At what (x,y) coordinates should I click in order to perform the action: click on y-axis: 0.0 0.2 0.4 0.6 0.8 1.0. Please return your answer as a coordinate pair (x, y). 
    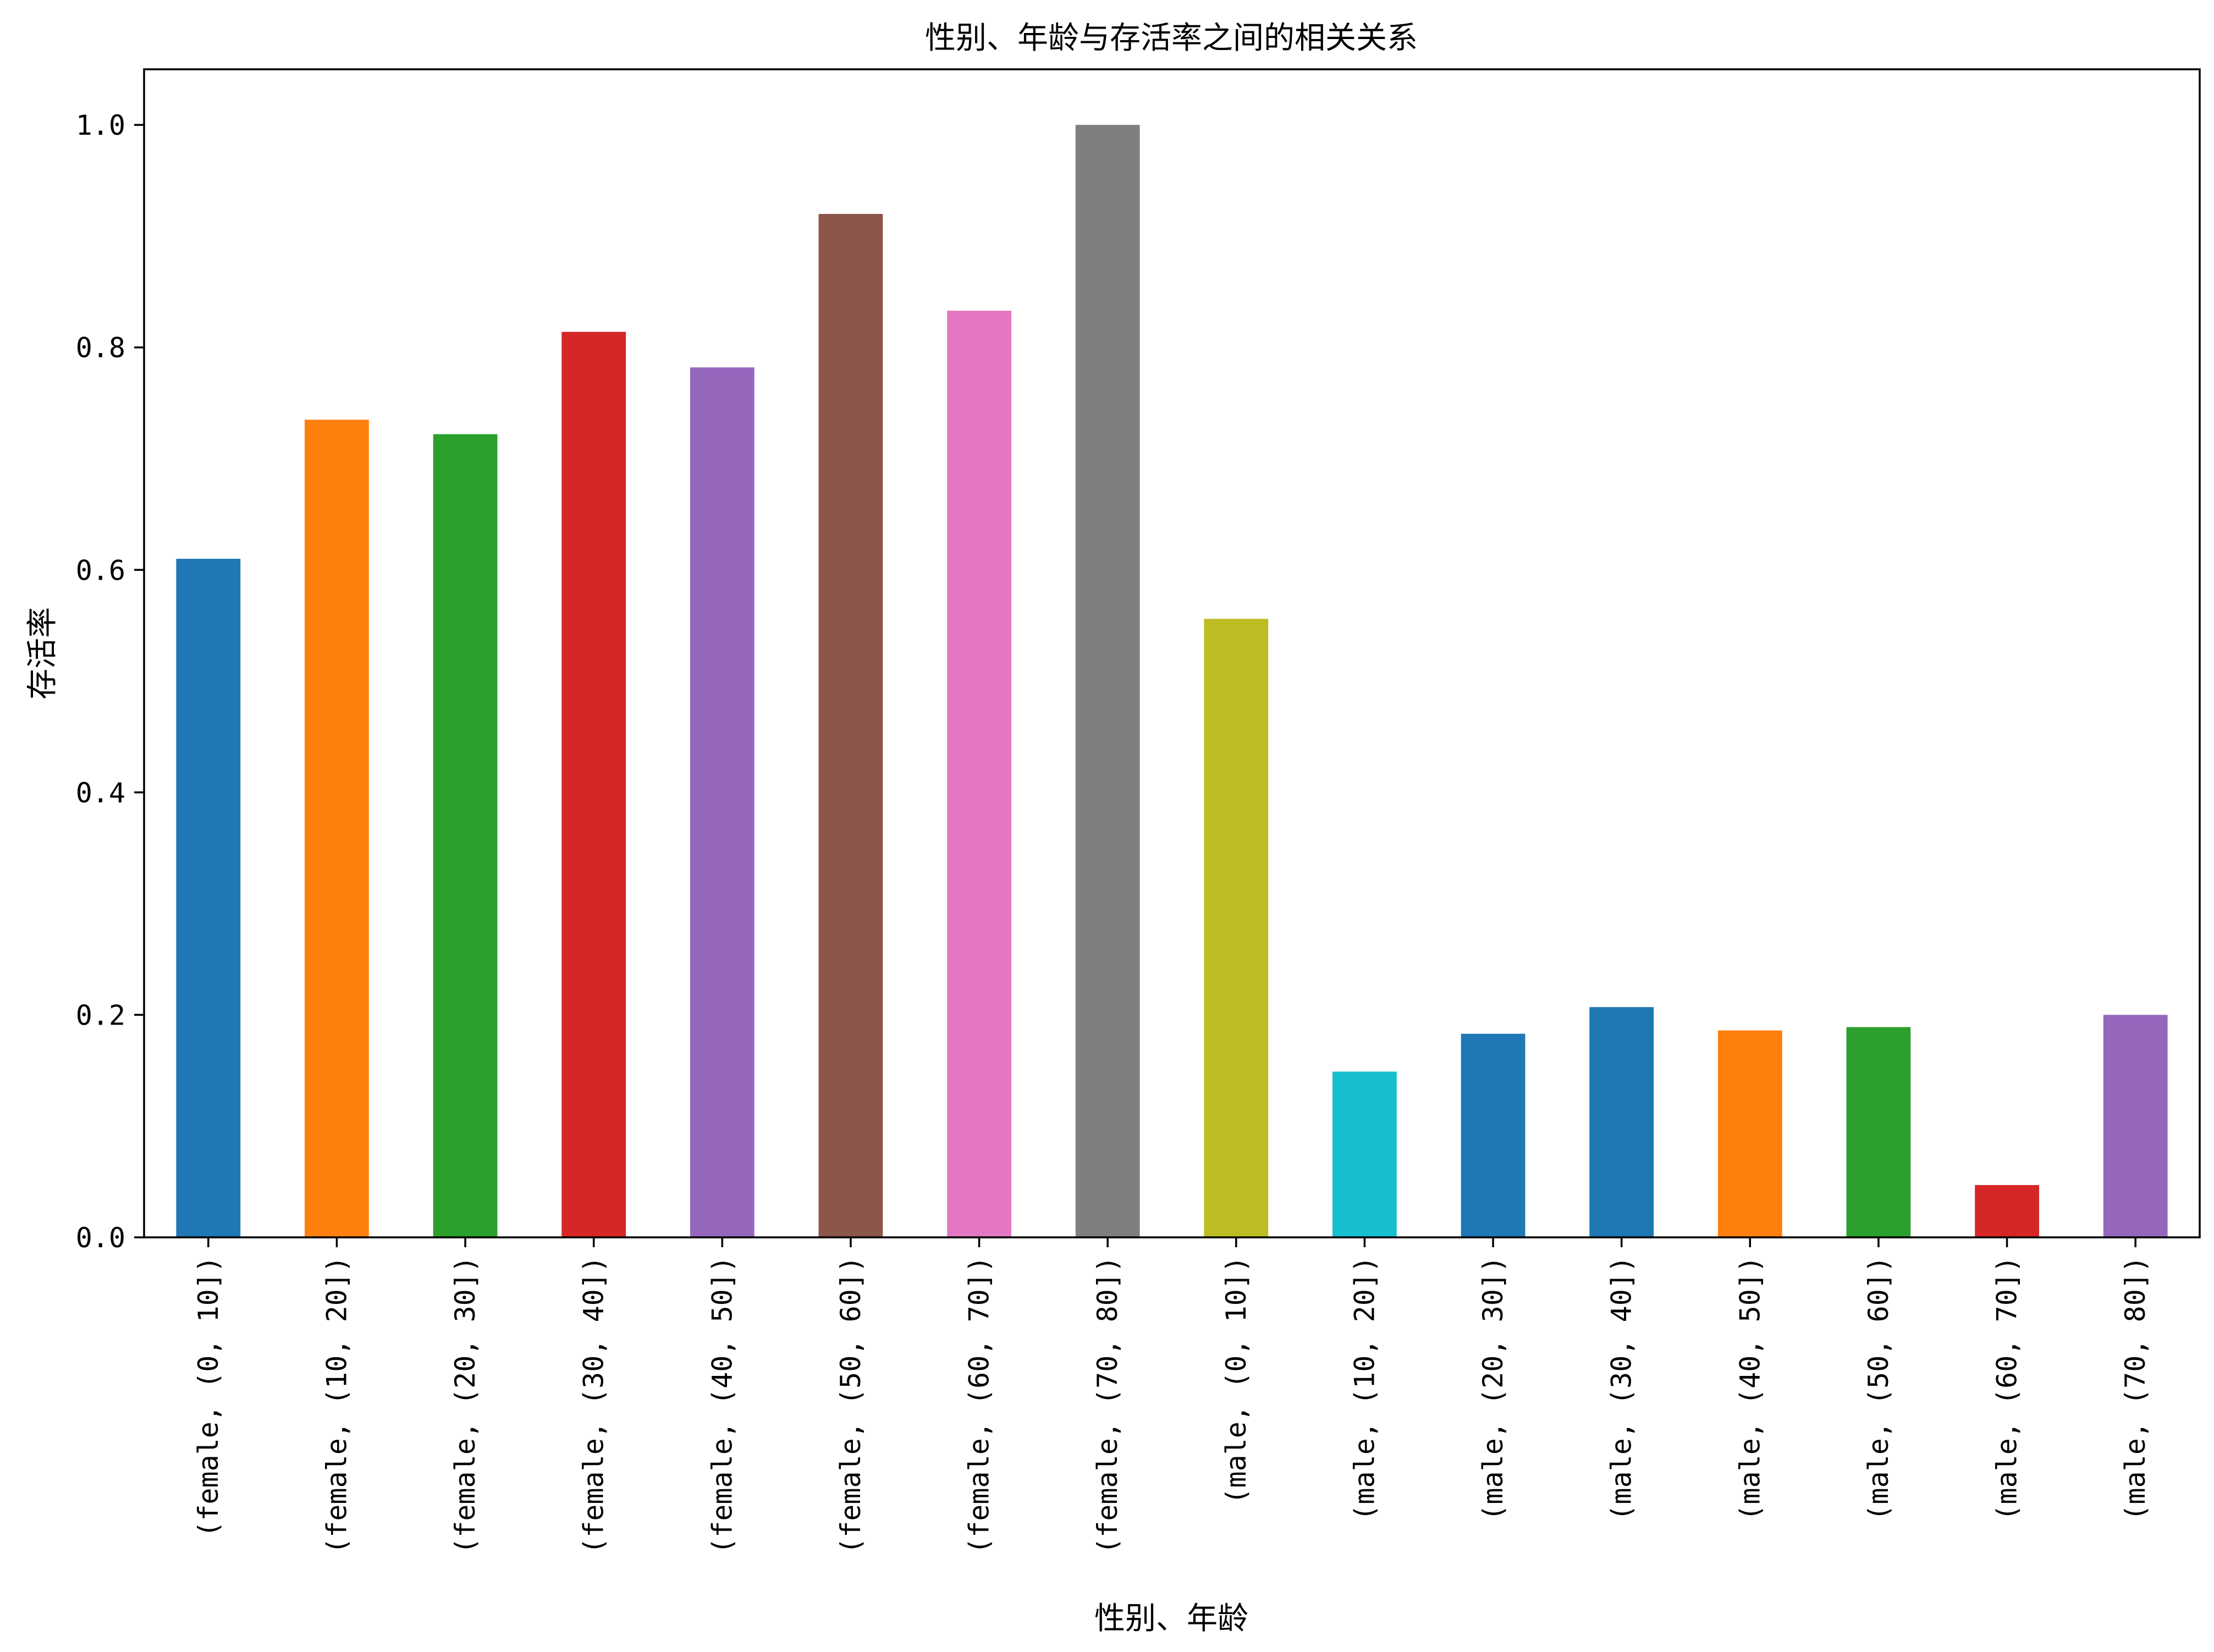
    Looking at the image, I should click on (110, 681).